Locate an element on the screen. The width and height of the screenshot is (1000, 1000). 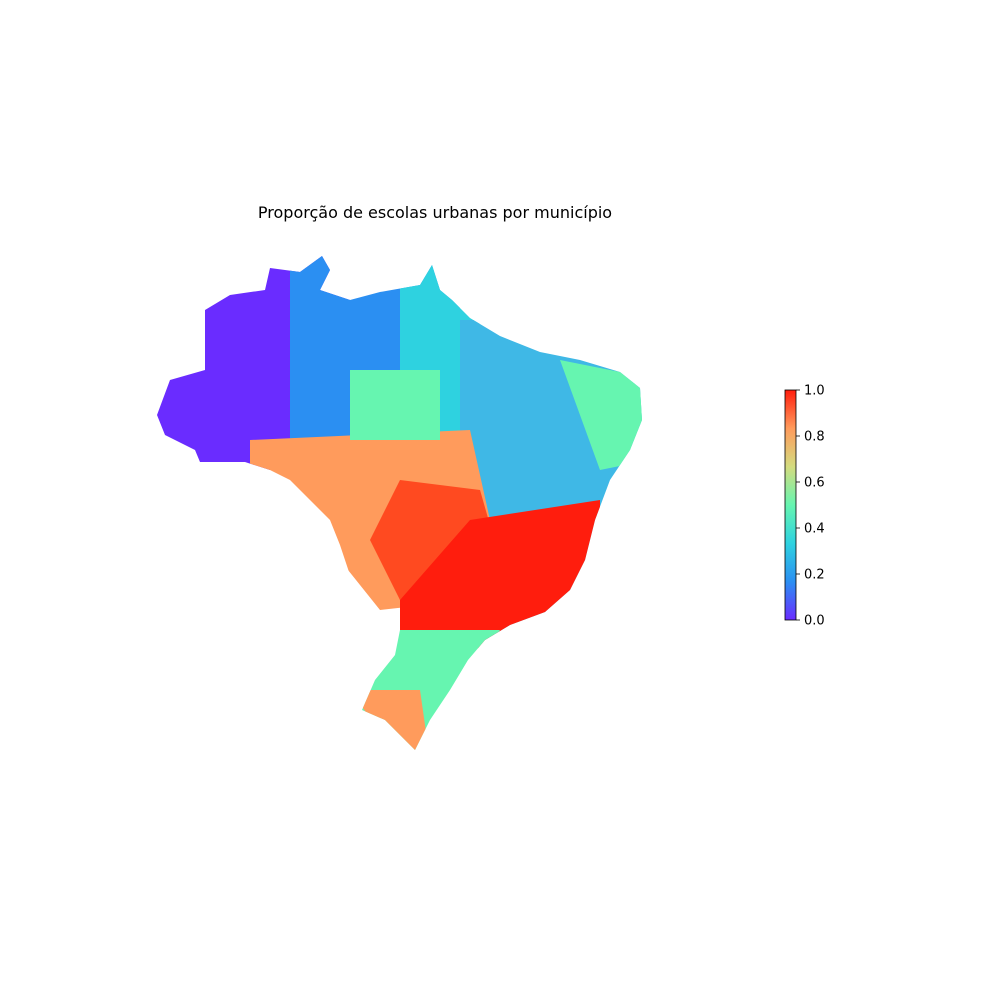
colorbar: 0.0 0.2 0.4 0.6 0.8 1.0 is located at coordinates (804, 506).